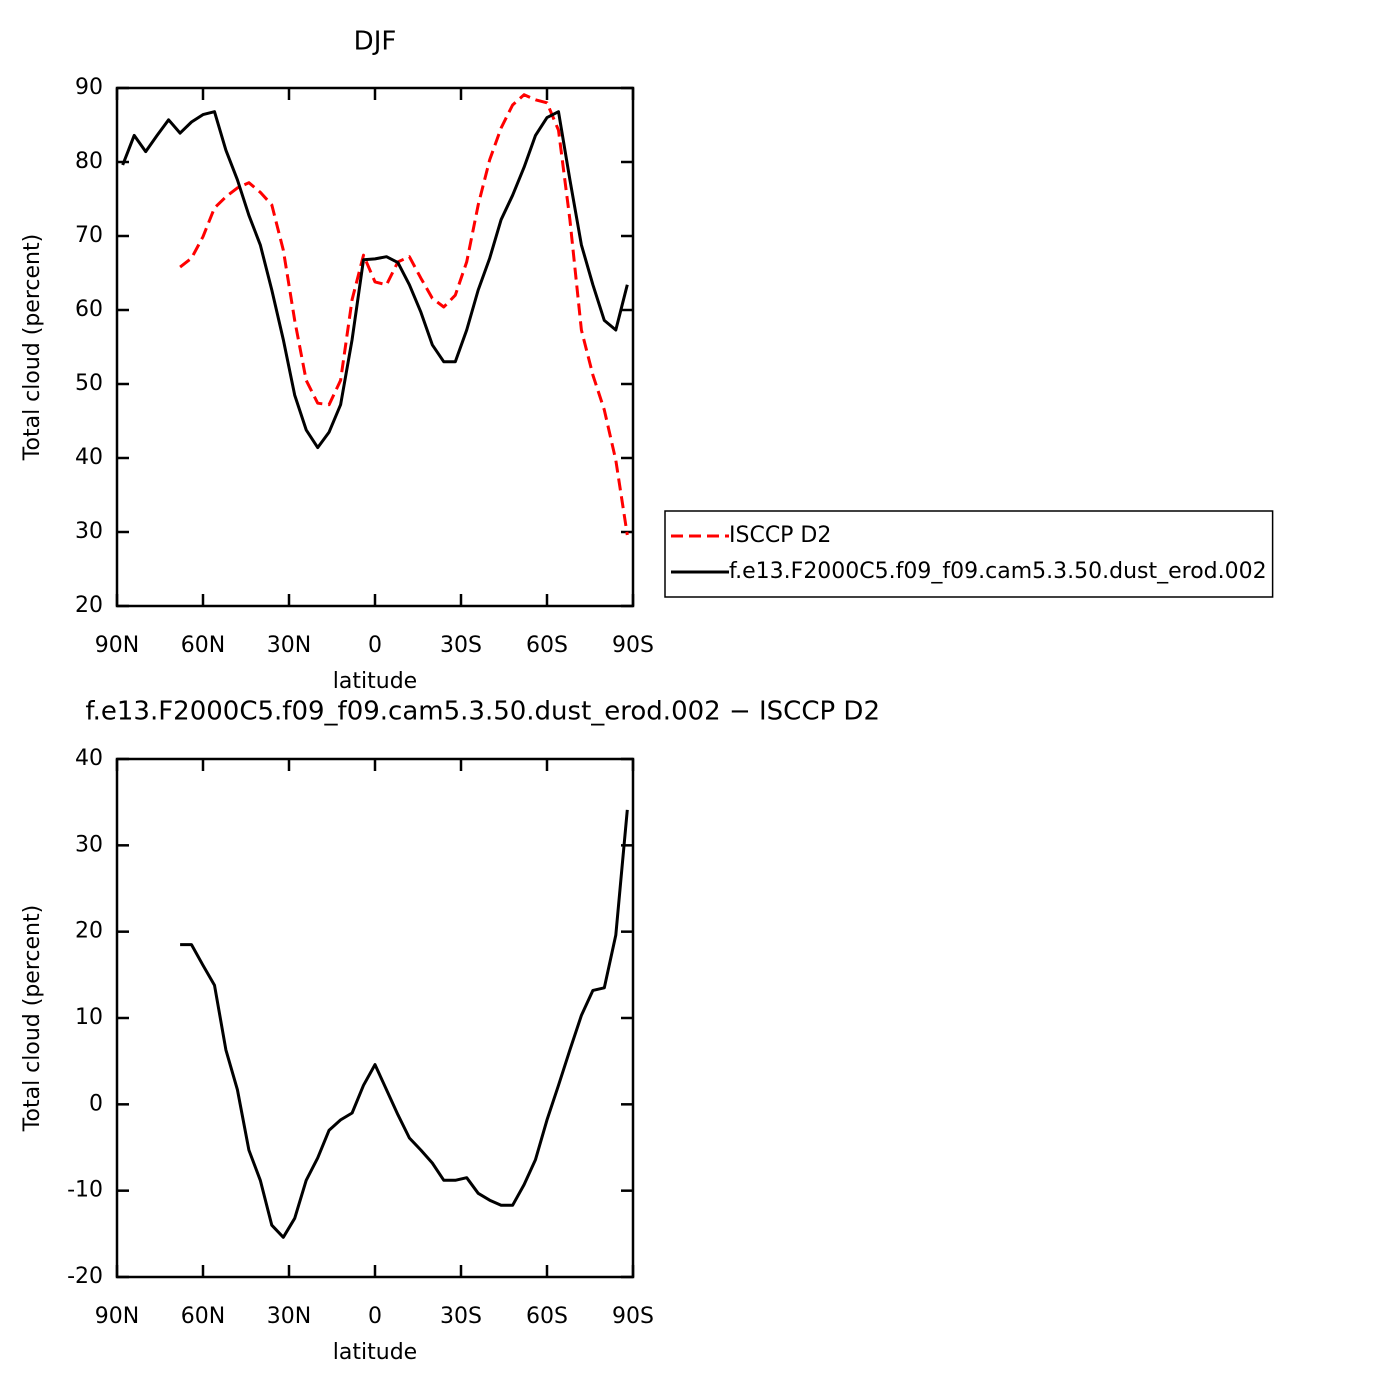 This screenshot has width=1388, height=1391. Describe the element at coordinates (89, 383) in the screenshot. I see `y-tick-label: 50` at that location.